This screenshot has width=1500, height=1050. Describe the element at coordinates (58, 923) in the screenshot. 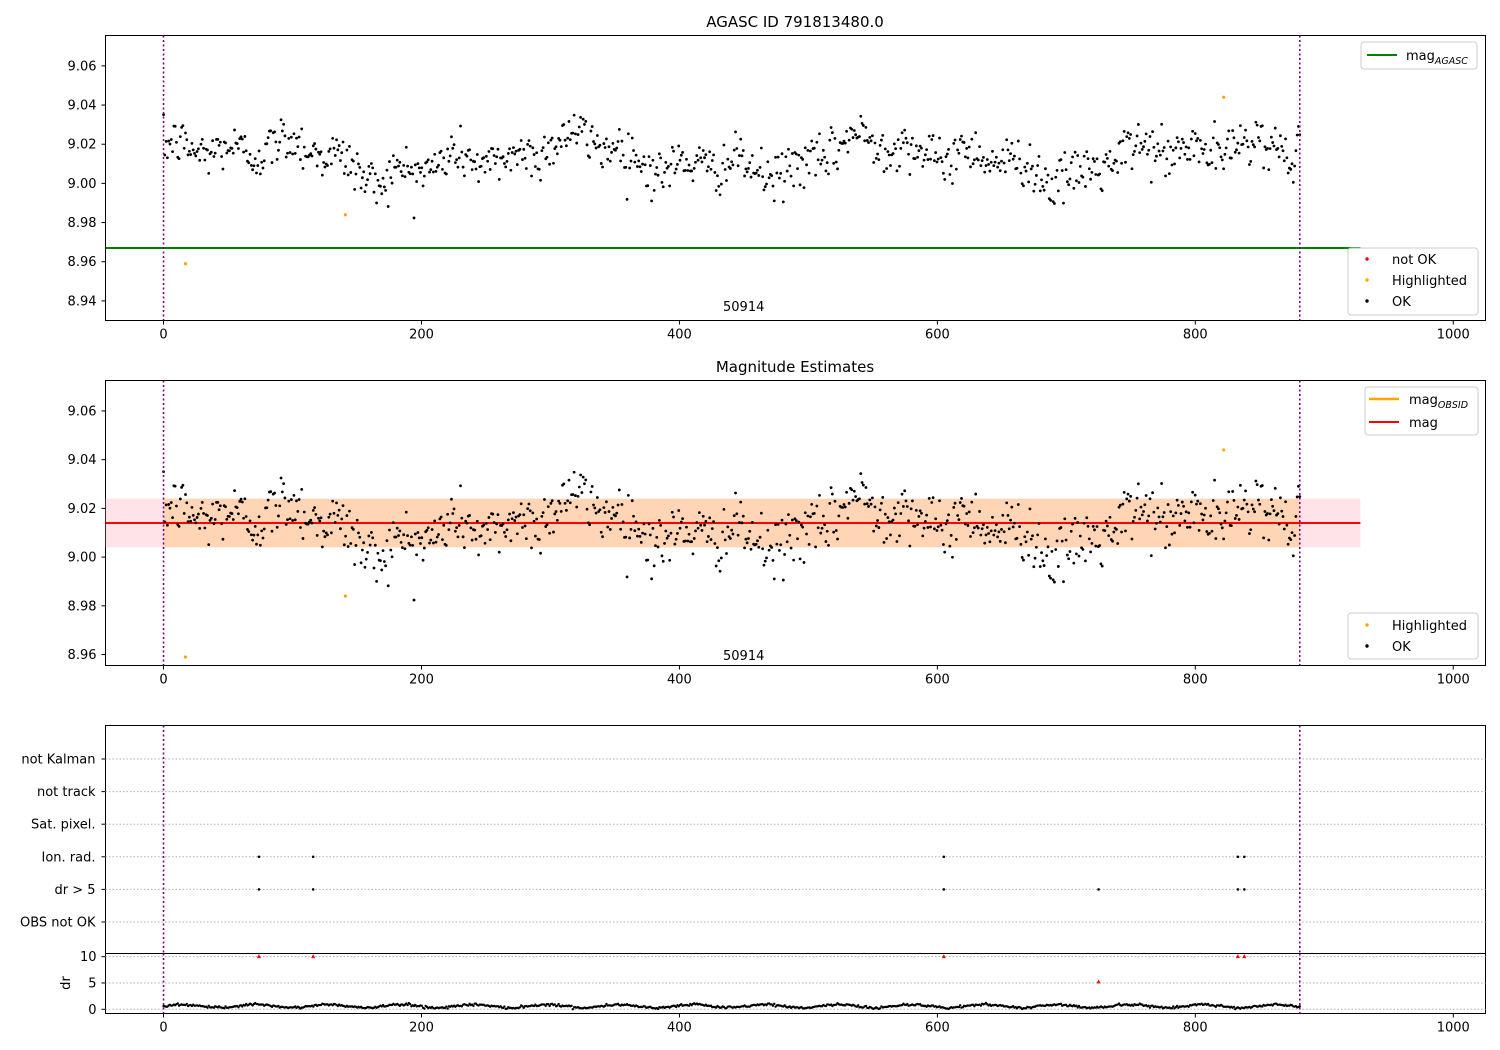

I see `flag-row-label: OBS not OK` at that location.